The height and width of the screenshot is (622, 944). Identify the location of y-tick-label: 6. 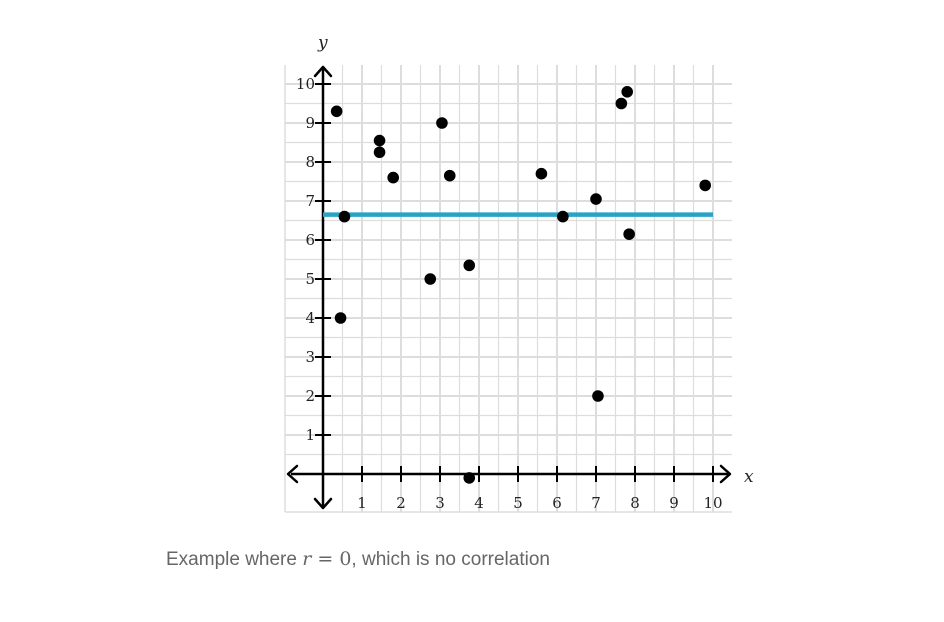
(310, 240).